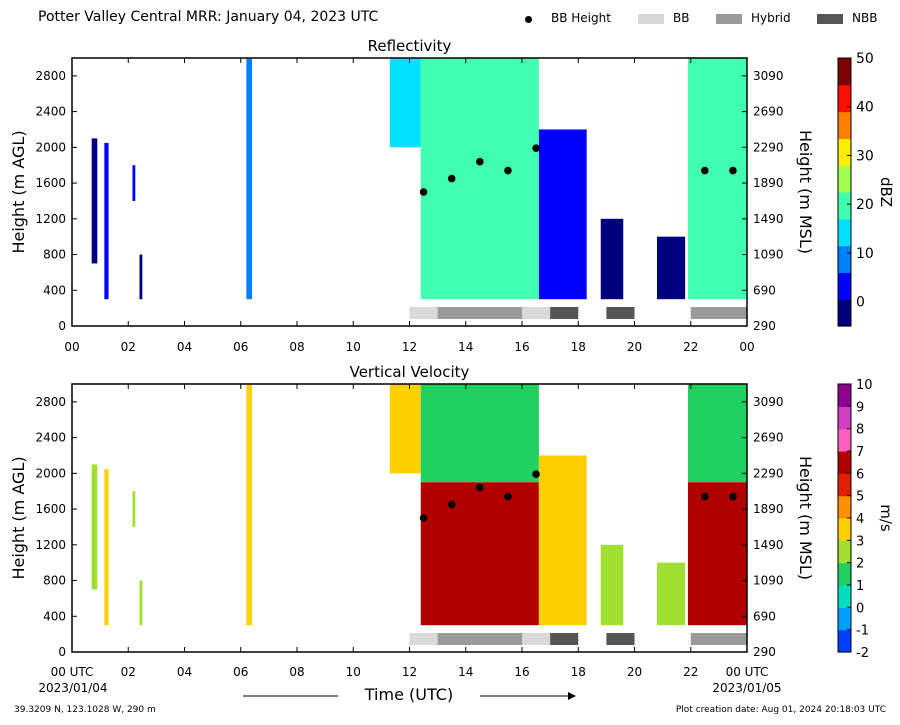 The image size is (900, 725). I want to click on colorbar-tick-label: 30, so click(865, 156).